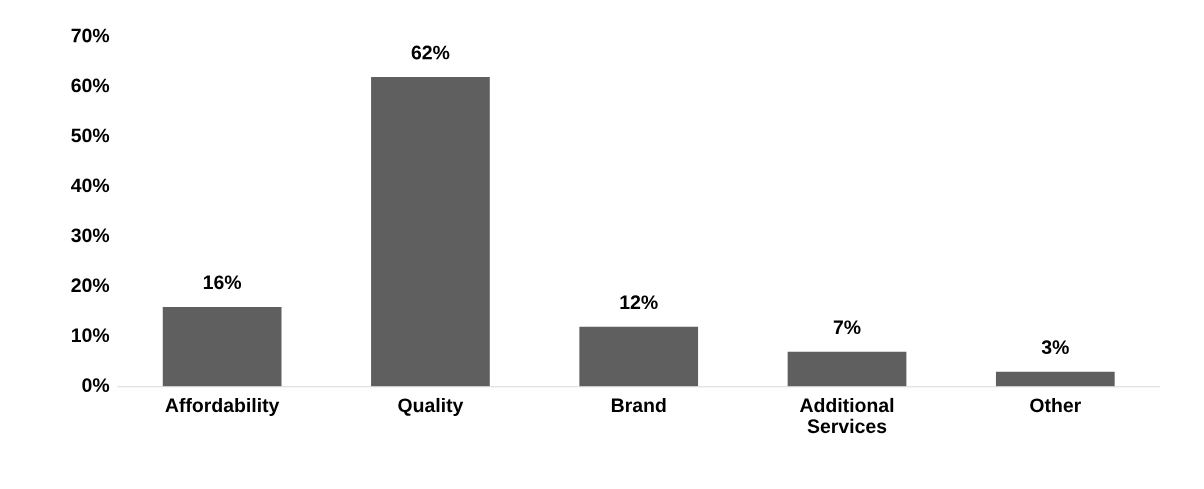 The height and width of the screenshot is (489, 1204). What do you see at coordinates (846, 415) in the screenshot?
I see `x-tick-label: Additional Services` at bounding box center [846, 415].